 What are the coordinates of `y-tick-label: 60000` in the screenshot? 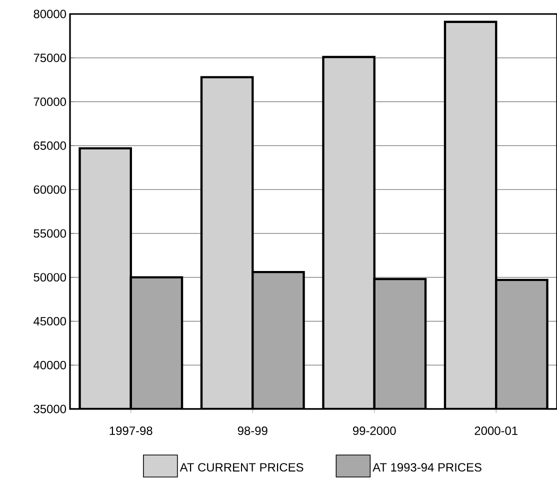 It's located at (50, 189).